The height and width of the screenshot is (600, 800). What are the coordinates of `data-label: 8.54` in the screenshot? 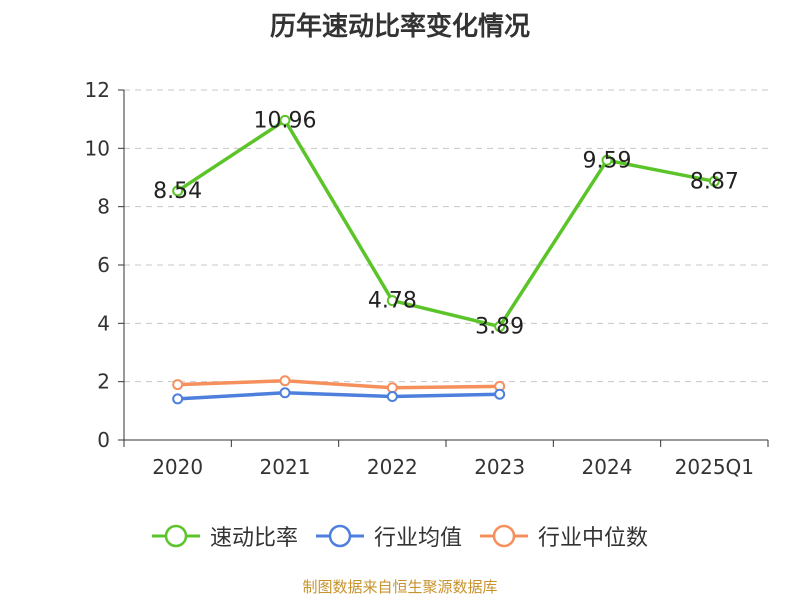 It's located at (177, 191).